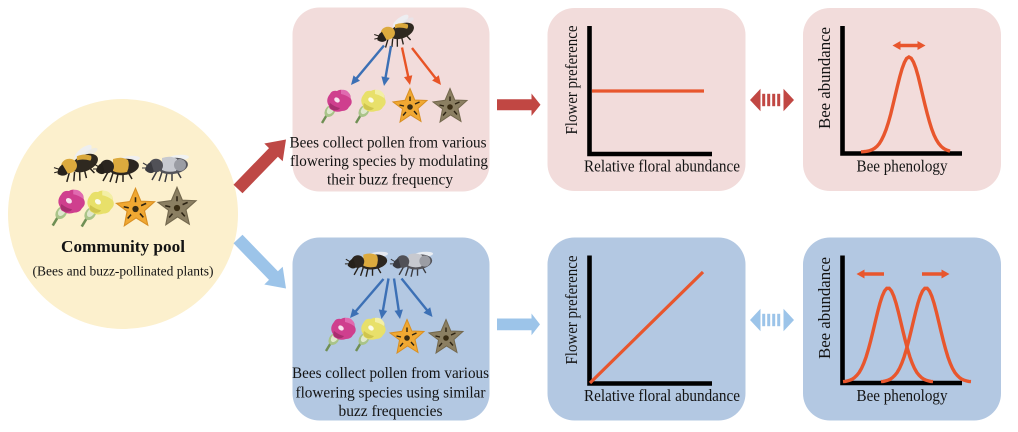  I want to click on svg-text: buzz frequencies, so click(391, 411).